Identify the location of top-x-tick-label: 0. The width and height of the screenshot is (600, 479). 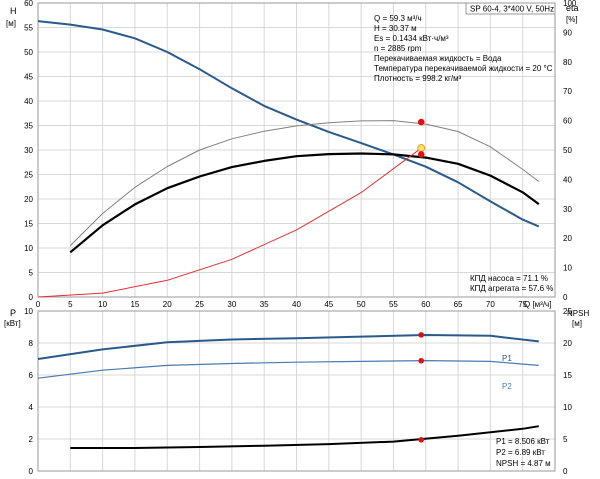
(38, 304).